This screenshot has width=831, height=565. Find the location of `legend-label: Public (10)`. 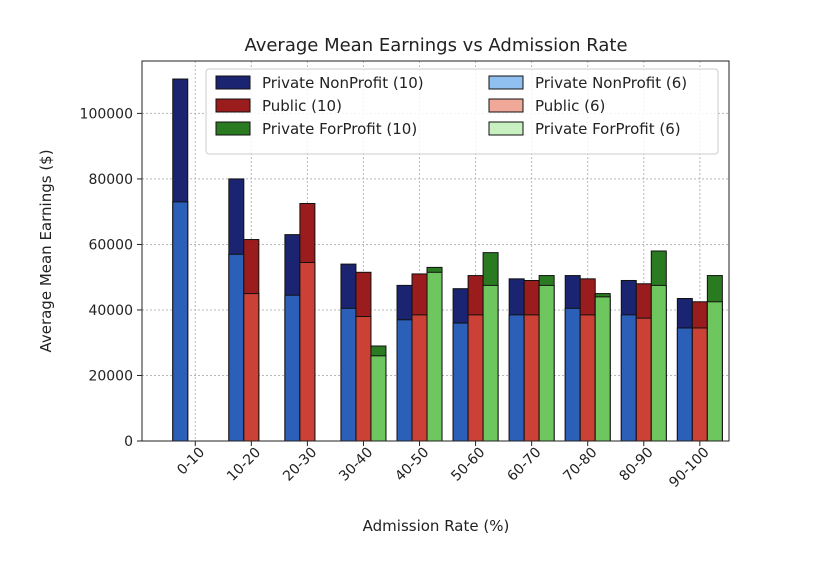

legend-label: Public (10) is located at coordinates (302, 106).